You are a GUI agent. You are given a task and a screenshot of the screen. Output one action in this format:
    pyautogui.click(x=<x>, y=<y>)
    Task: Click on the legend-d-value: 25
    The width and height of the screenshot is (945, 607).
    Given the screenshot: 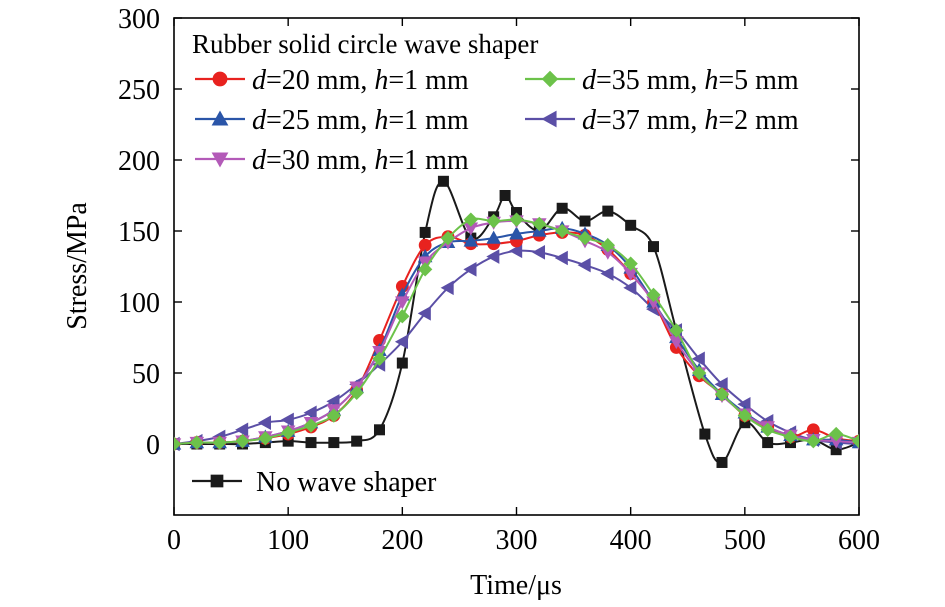 What is the action you would take?
    pyautogui.click(x=296, y=120)
    